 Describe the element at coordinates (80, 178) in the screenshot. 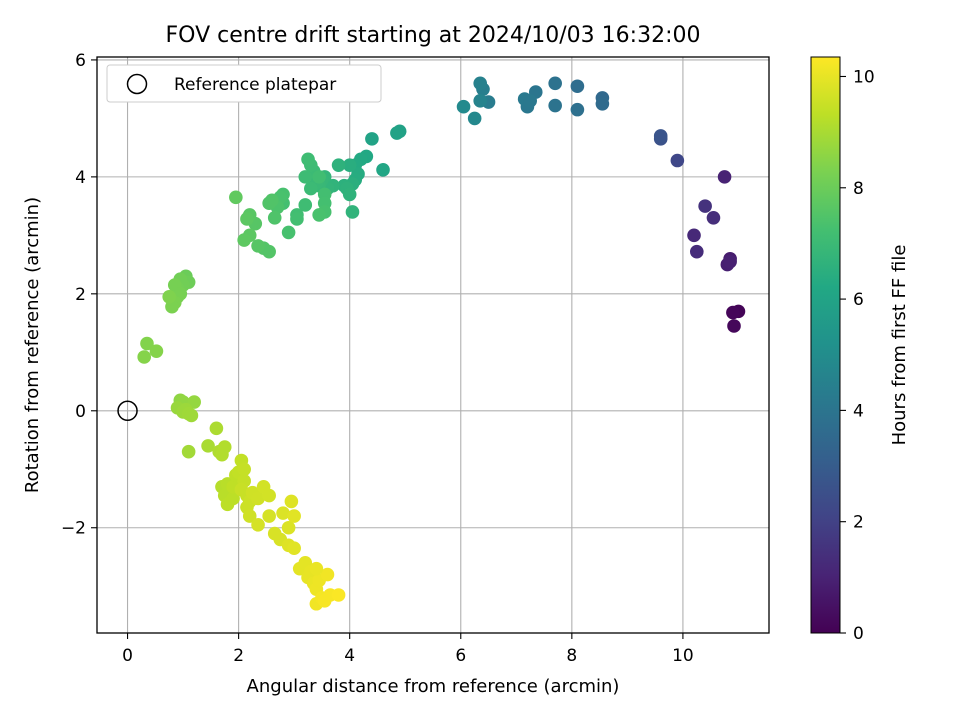

I see `y-tick-label: 4` at that location.